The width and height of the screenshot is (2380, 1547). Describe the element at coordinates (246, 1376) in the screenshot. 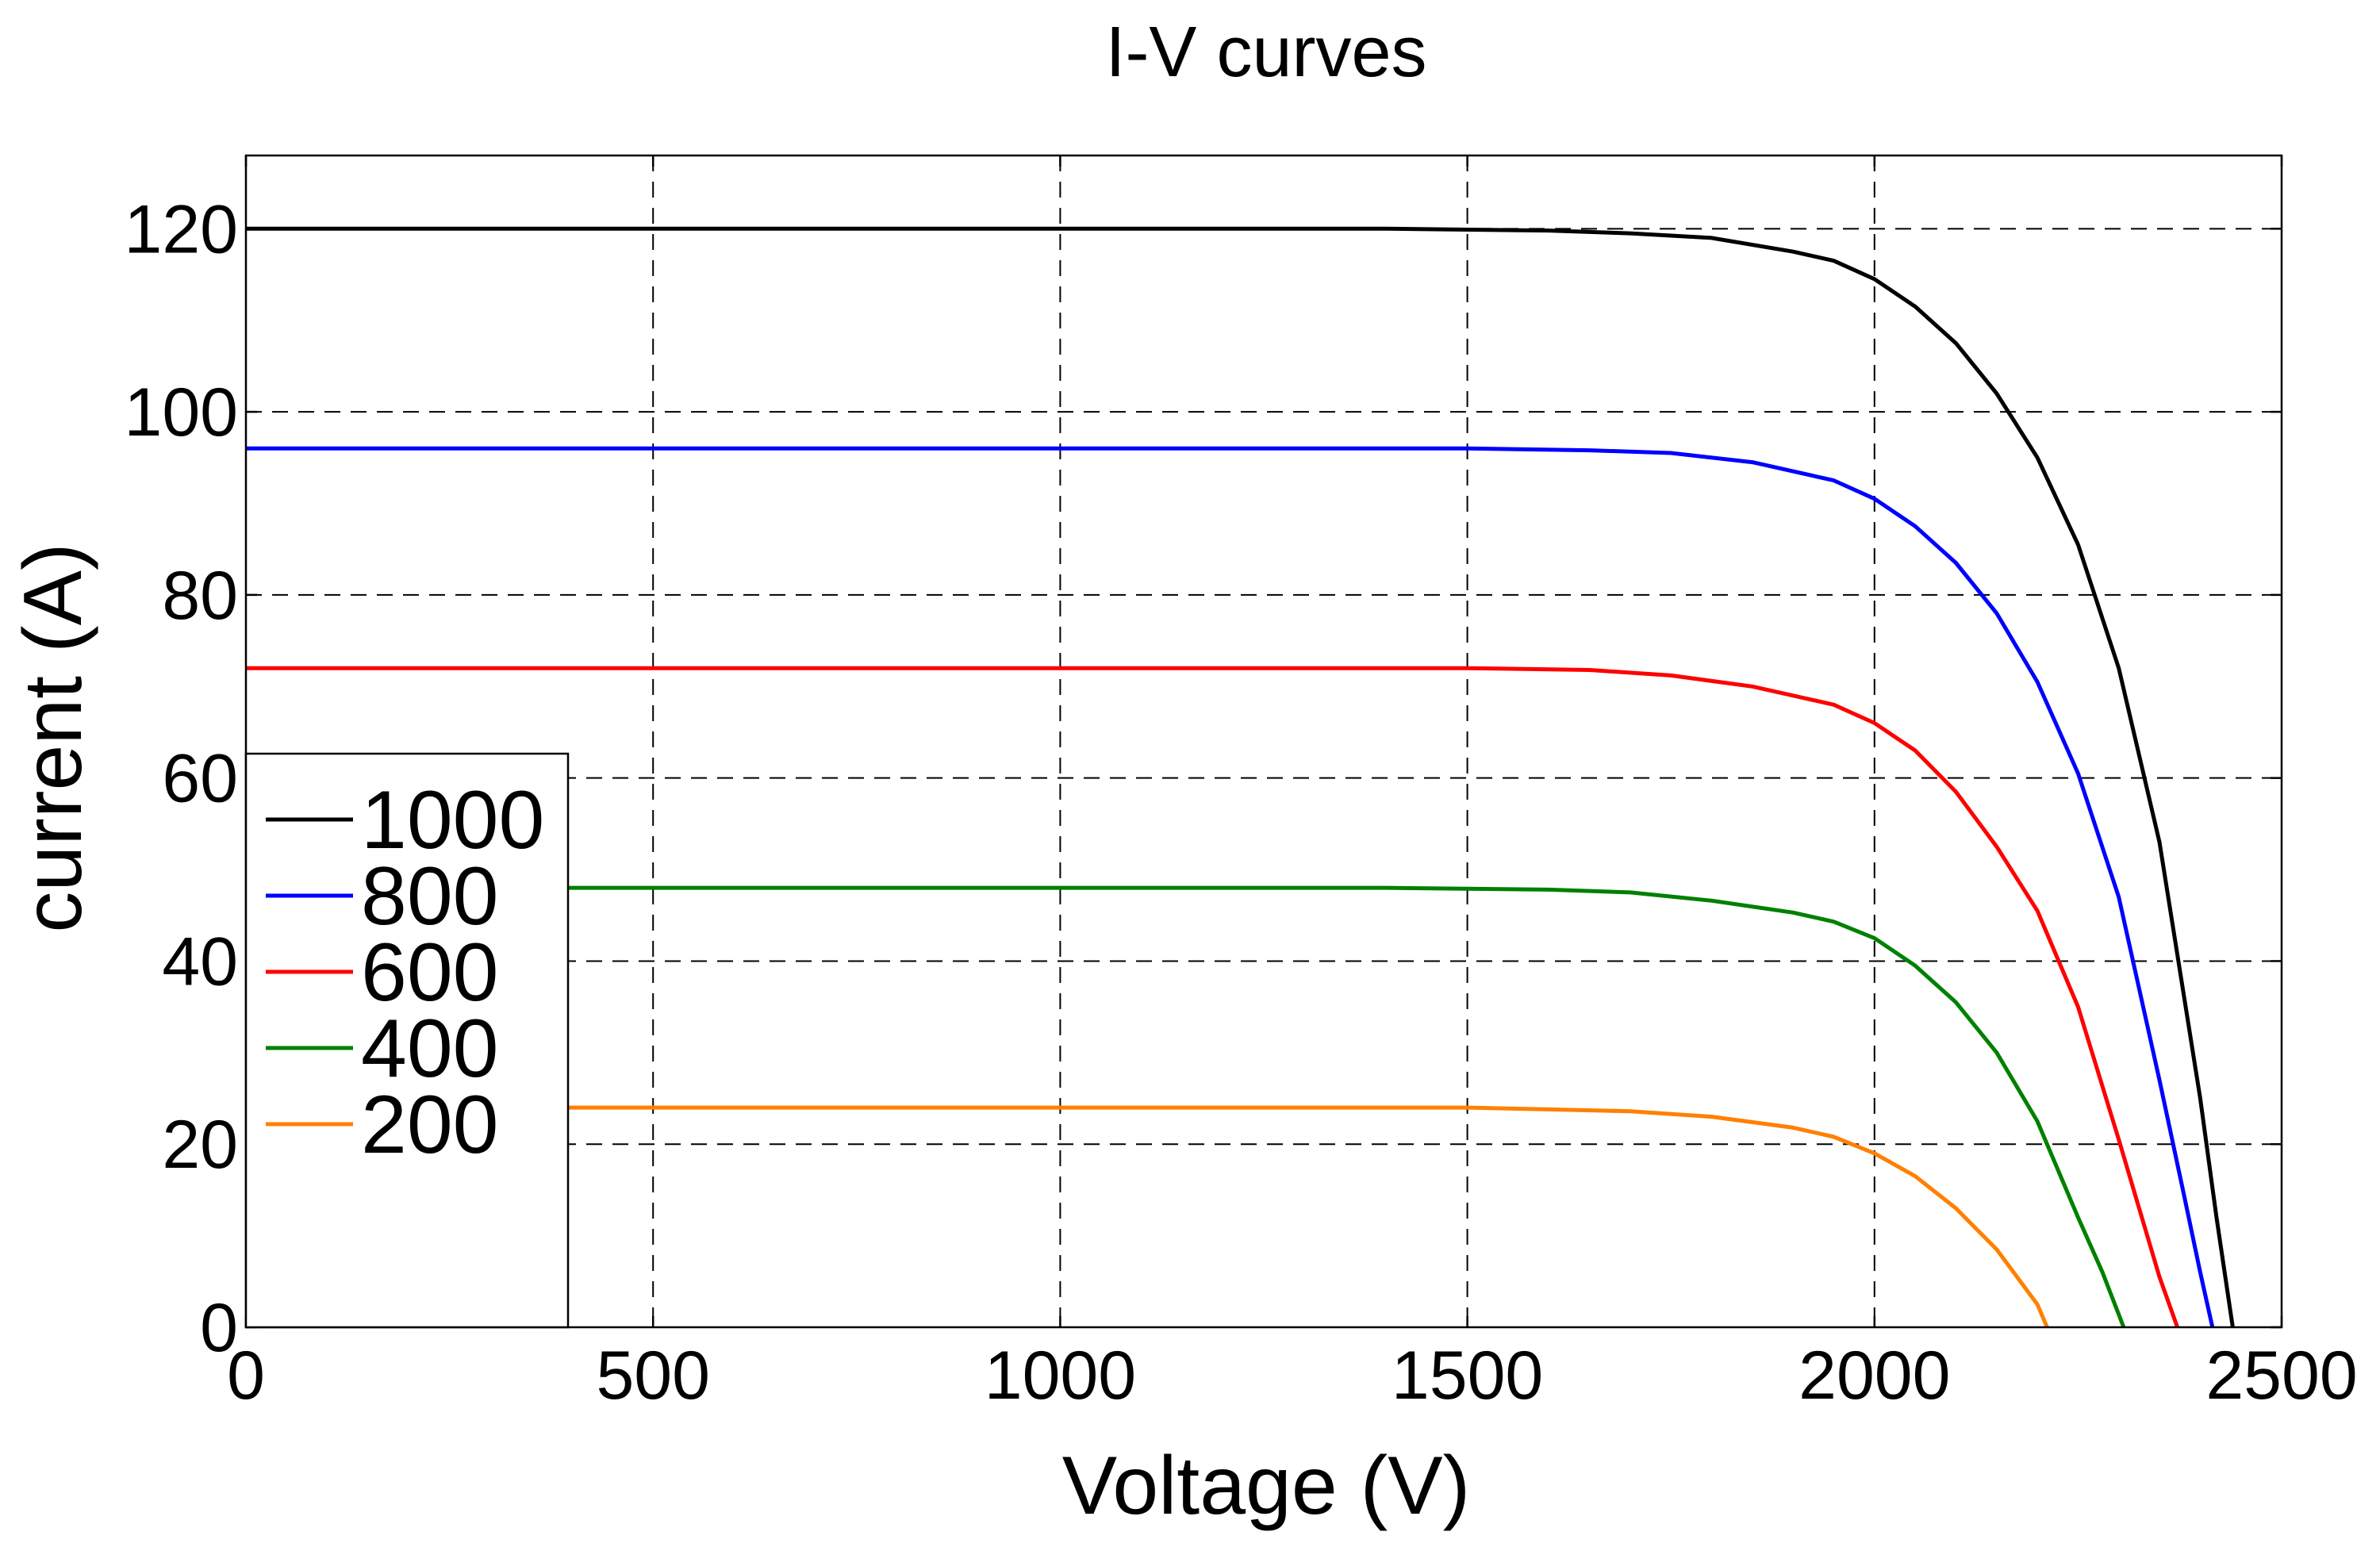

I see `x-tick-label: 0` at that location.